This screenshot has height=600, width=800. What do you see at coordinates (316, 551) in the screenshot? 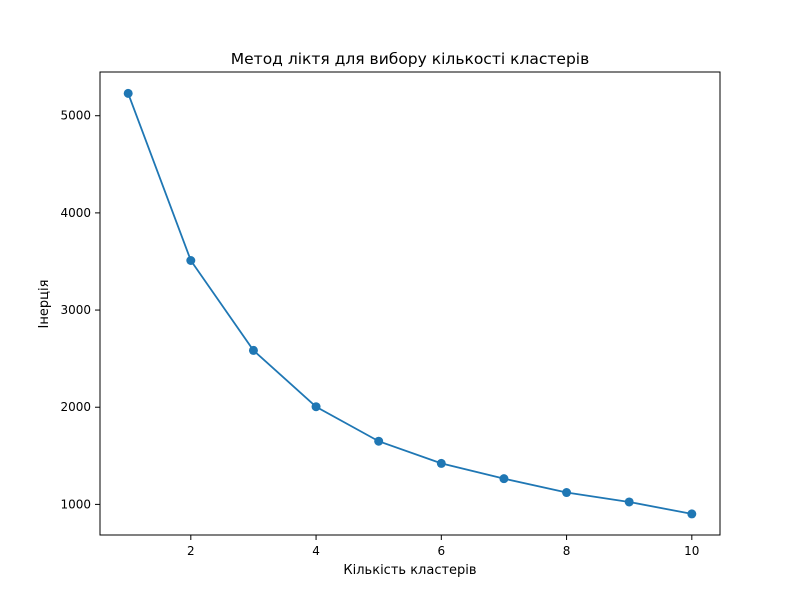
I see `x-tick-label: 4` at bounding box center [316, 551].